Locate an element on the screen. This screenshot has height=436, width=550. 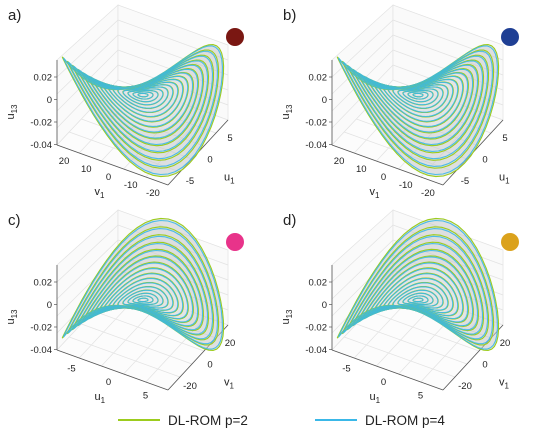
legend-item: DL-ROM p=4 is located at coordinates (380, 420).